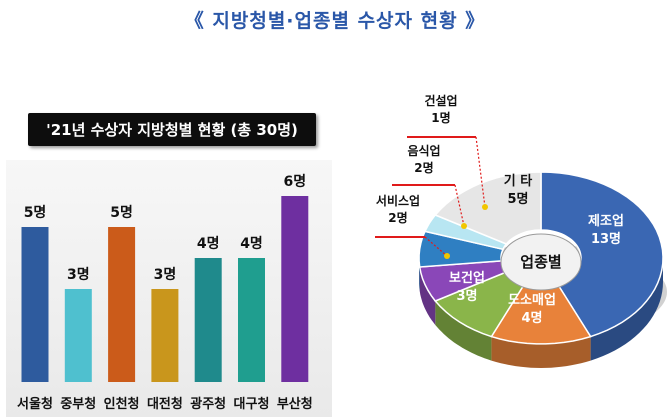 The height and width of the screenshot is (417, 670). What do you see at coordinates (208, 404) in the screenshot?
I see `category-label: 광주청` at bounding box center [208, 404].